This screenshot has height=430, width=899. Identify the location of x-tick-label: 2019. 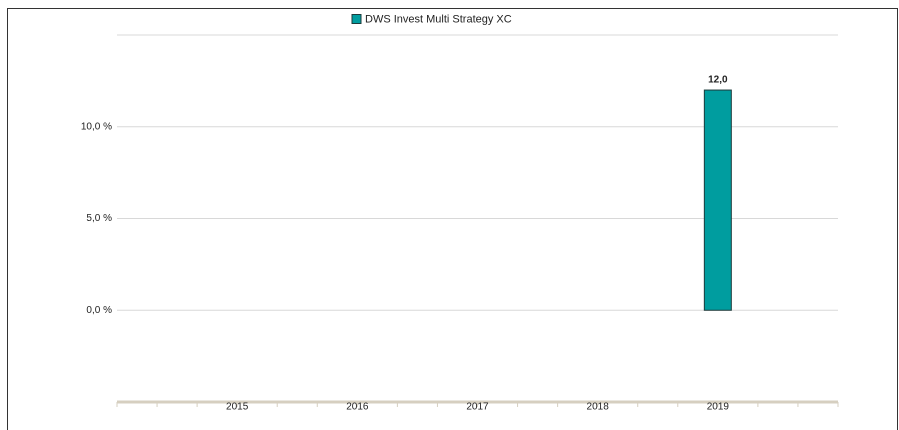
(718, 407).